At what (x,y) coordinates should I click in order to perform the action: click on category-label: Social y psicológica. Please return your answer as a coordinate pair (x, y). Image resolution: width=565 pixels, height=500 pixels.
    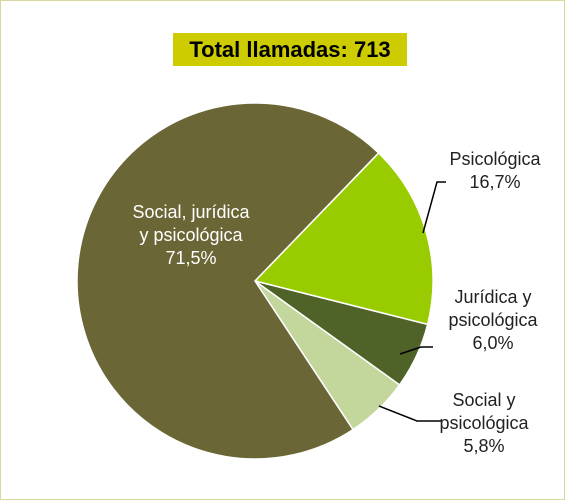
    Looking at the image, I should click on (484, 411).